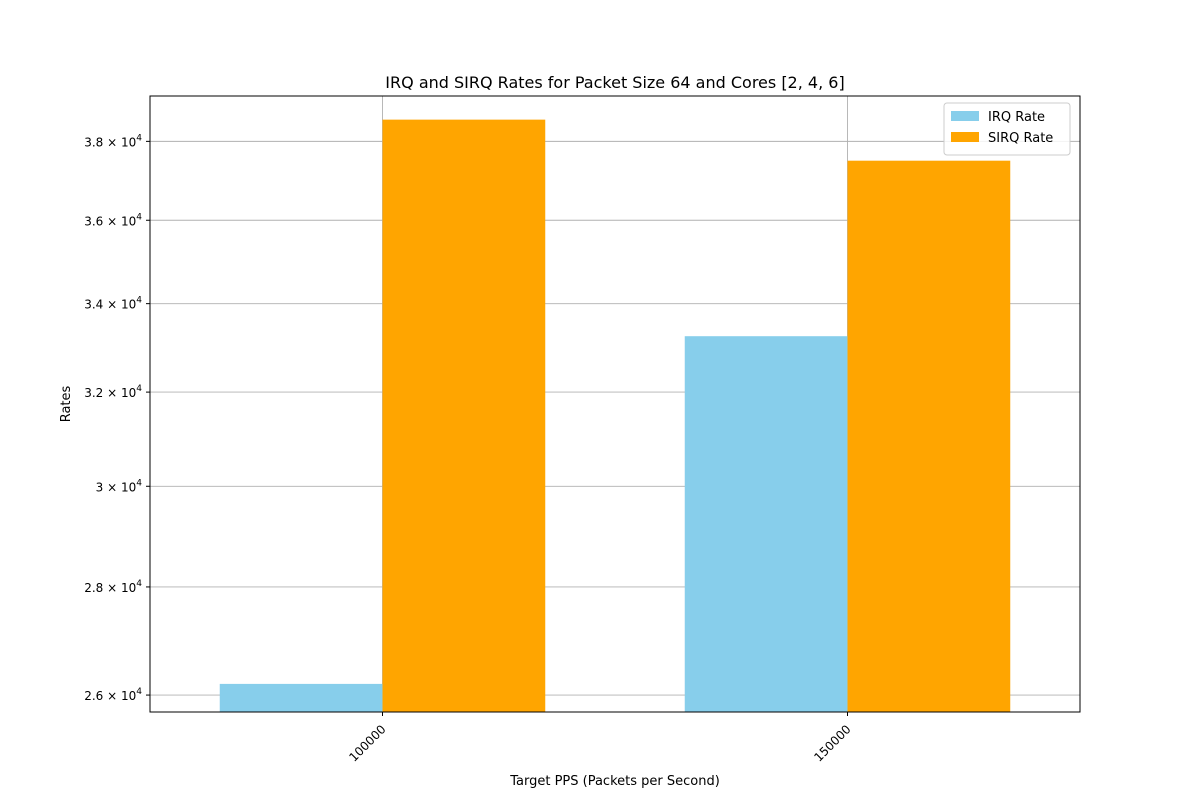  Describe the element at coordinates (614, 781) in the screenshot. I see `x-axis-label: Target PPS (Packets per Second)` at that location.